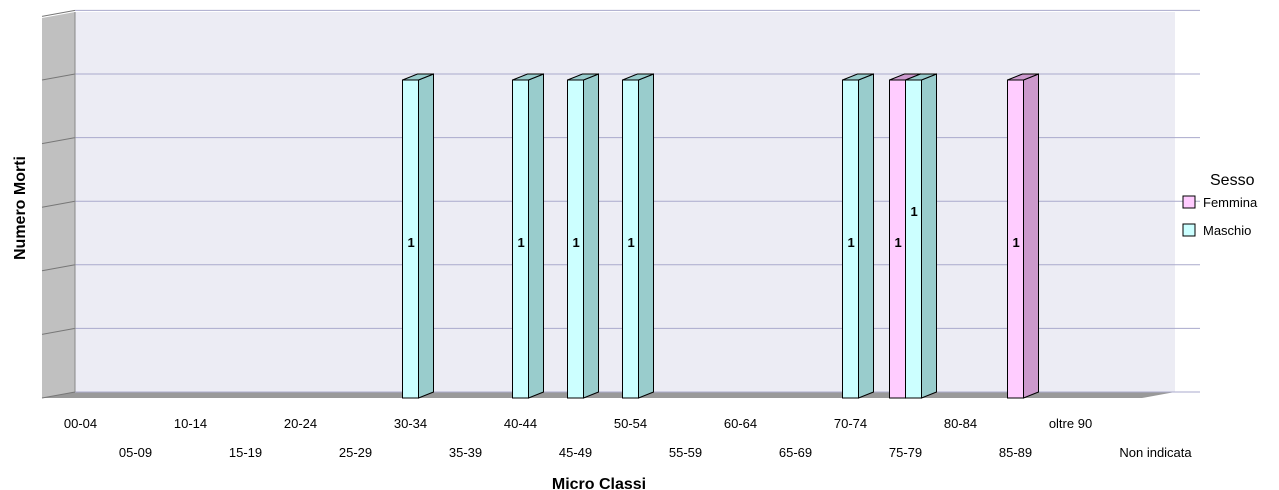 This screenshot has height=490, width=1279. I want to click on legend: Sesso Femmina Maschio, so click(1220, 205).